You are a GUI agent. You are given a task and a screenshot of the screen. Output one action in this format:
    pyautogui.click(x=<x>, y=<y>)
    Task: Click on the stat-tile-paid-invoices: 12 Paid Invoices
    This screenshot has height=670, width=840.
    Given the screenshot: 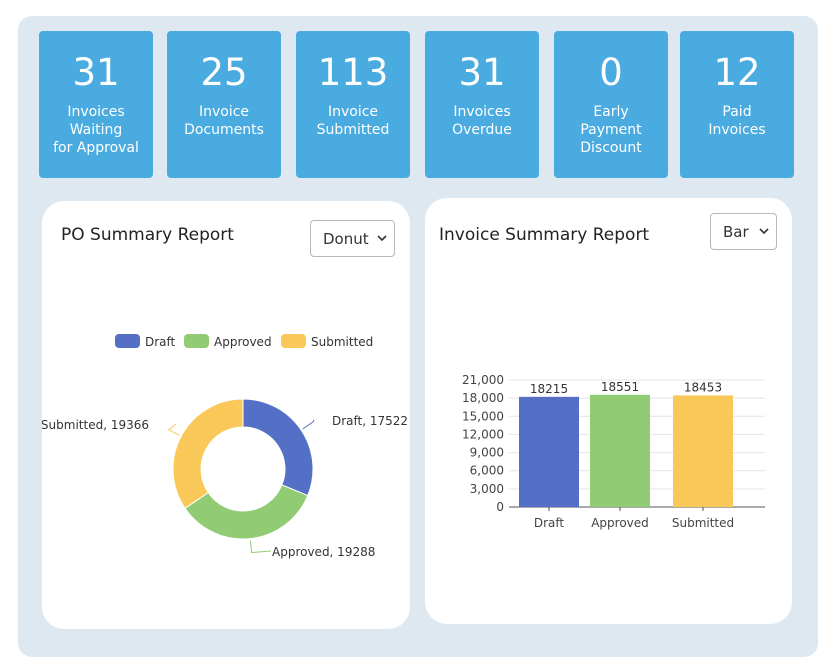 What is the action you would take?
    pyautogui.click(x=737, y=104)
    